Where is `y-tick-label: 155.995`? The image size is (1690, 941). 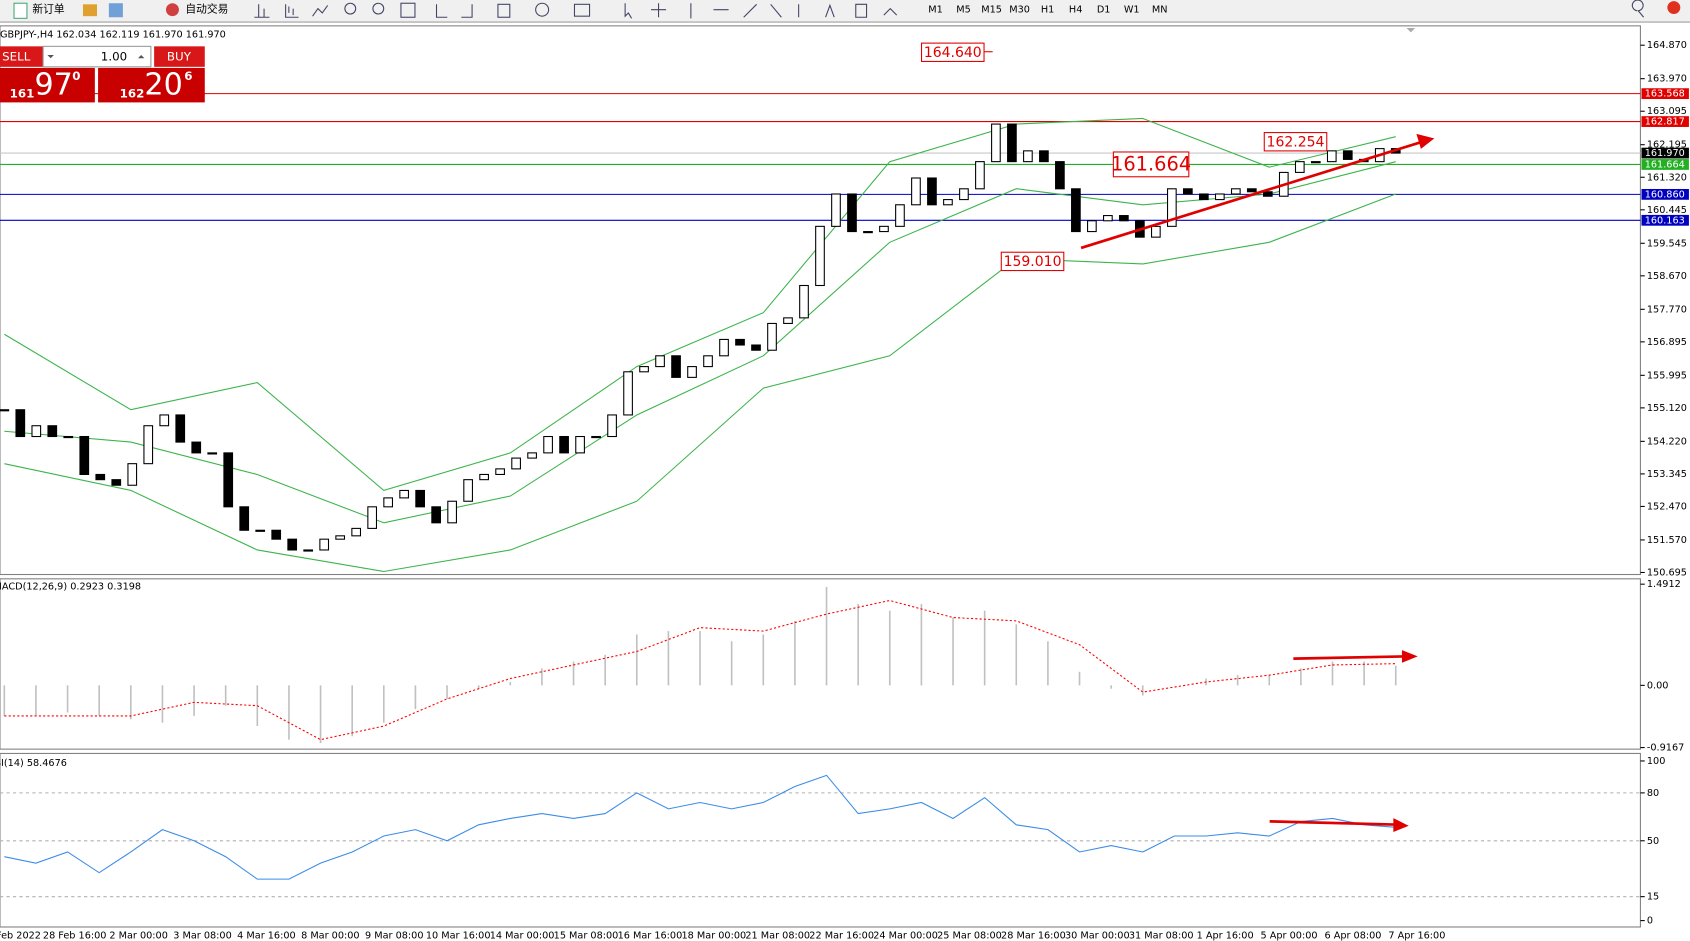
y-tick-label: 155.995 is located at coordinates (1667, 375).